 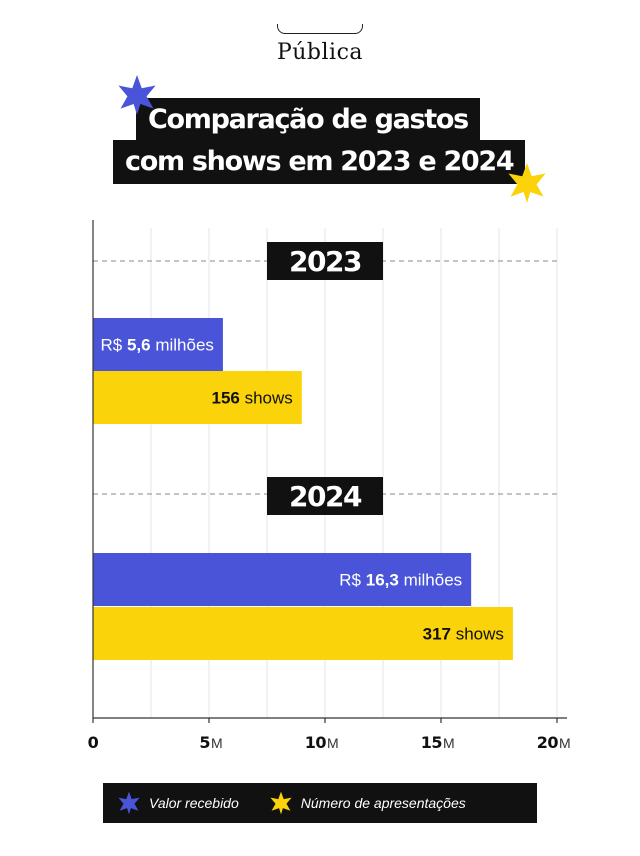 I want to click on x-tick-label: 5, so click(x=204, y=742).